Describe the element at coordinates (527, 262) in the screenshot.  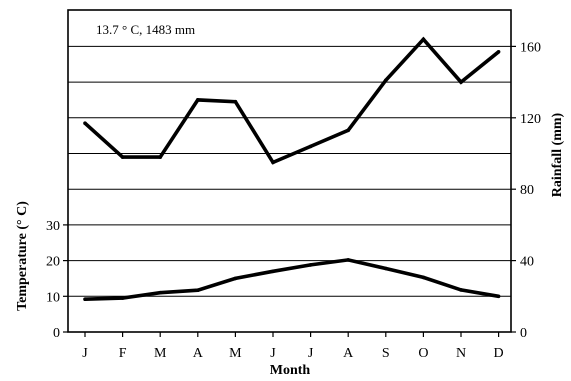
I see `right-tick-label: 40` at that location.